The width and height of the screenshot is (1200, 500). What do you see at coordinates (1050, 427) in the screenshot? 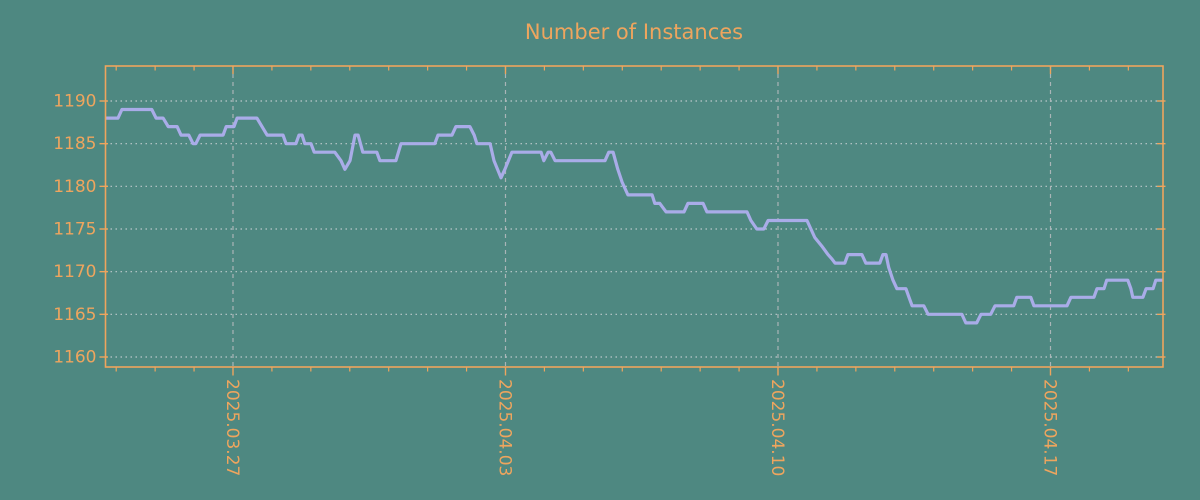
I see `x-tick-label: 2025.04.17` at bounding box center [1050, 427].